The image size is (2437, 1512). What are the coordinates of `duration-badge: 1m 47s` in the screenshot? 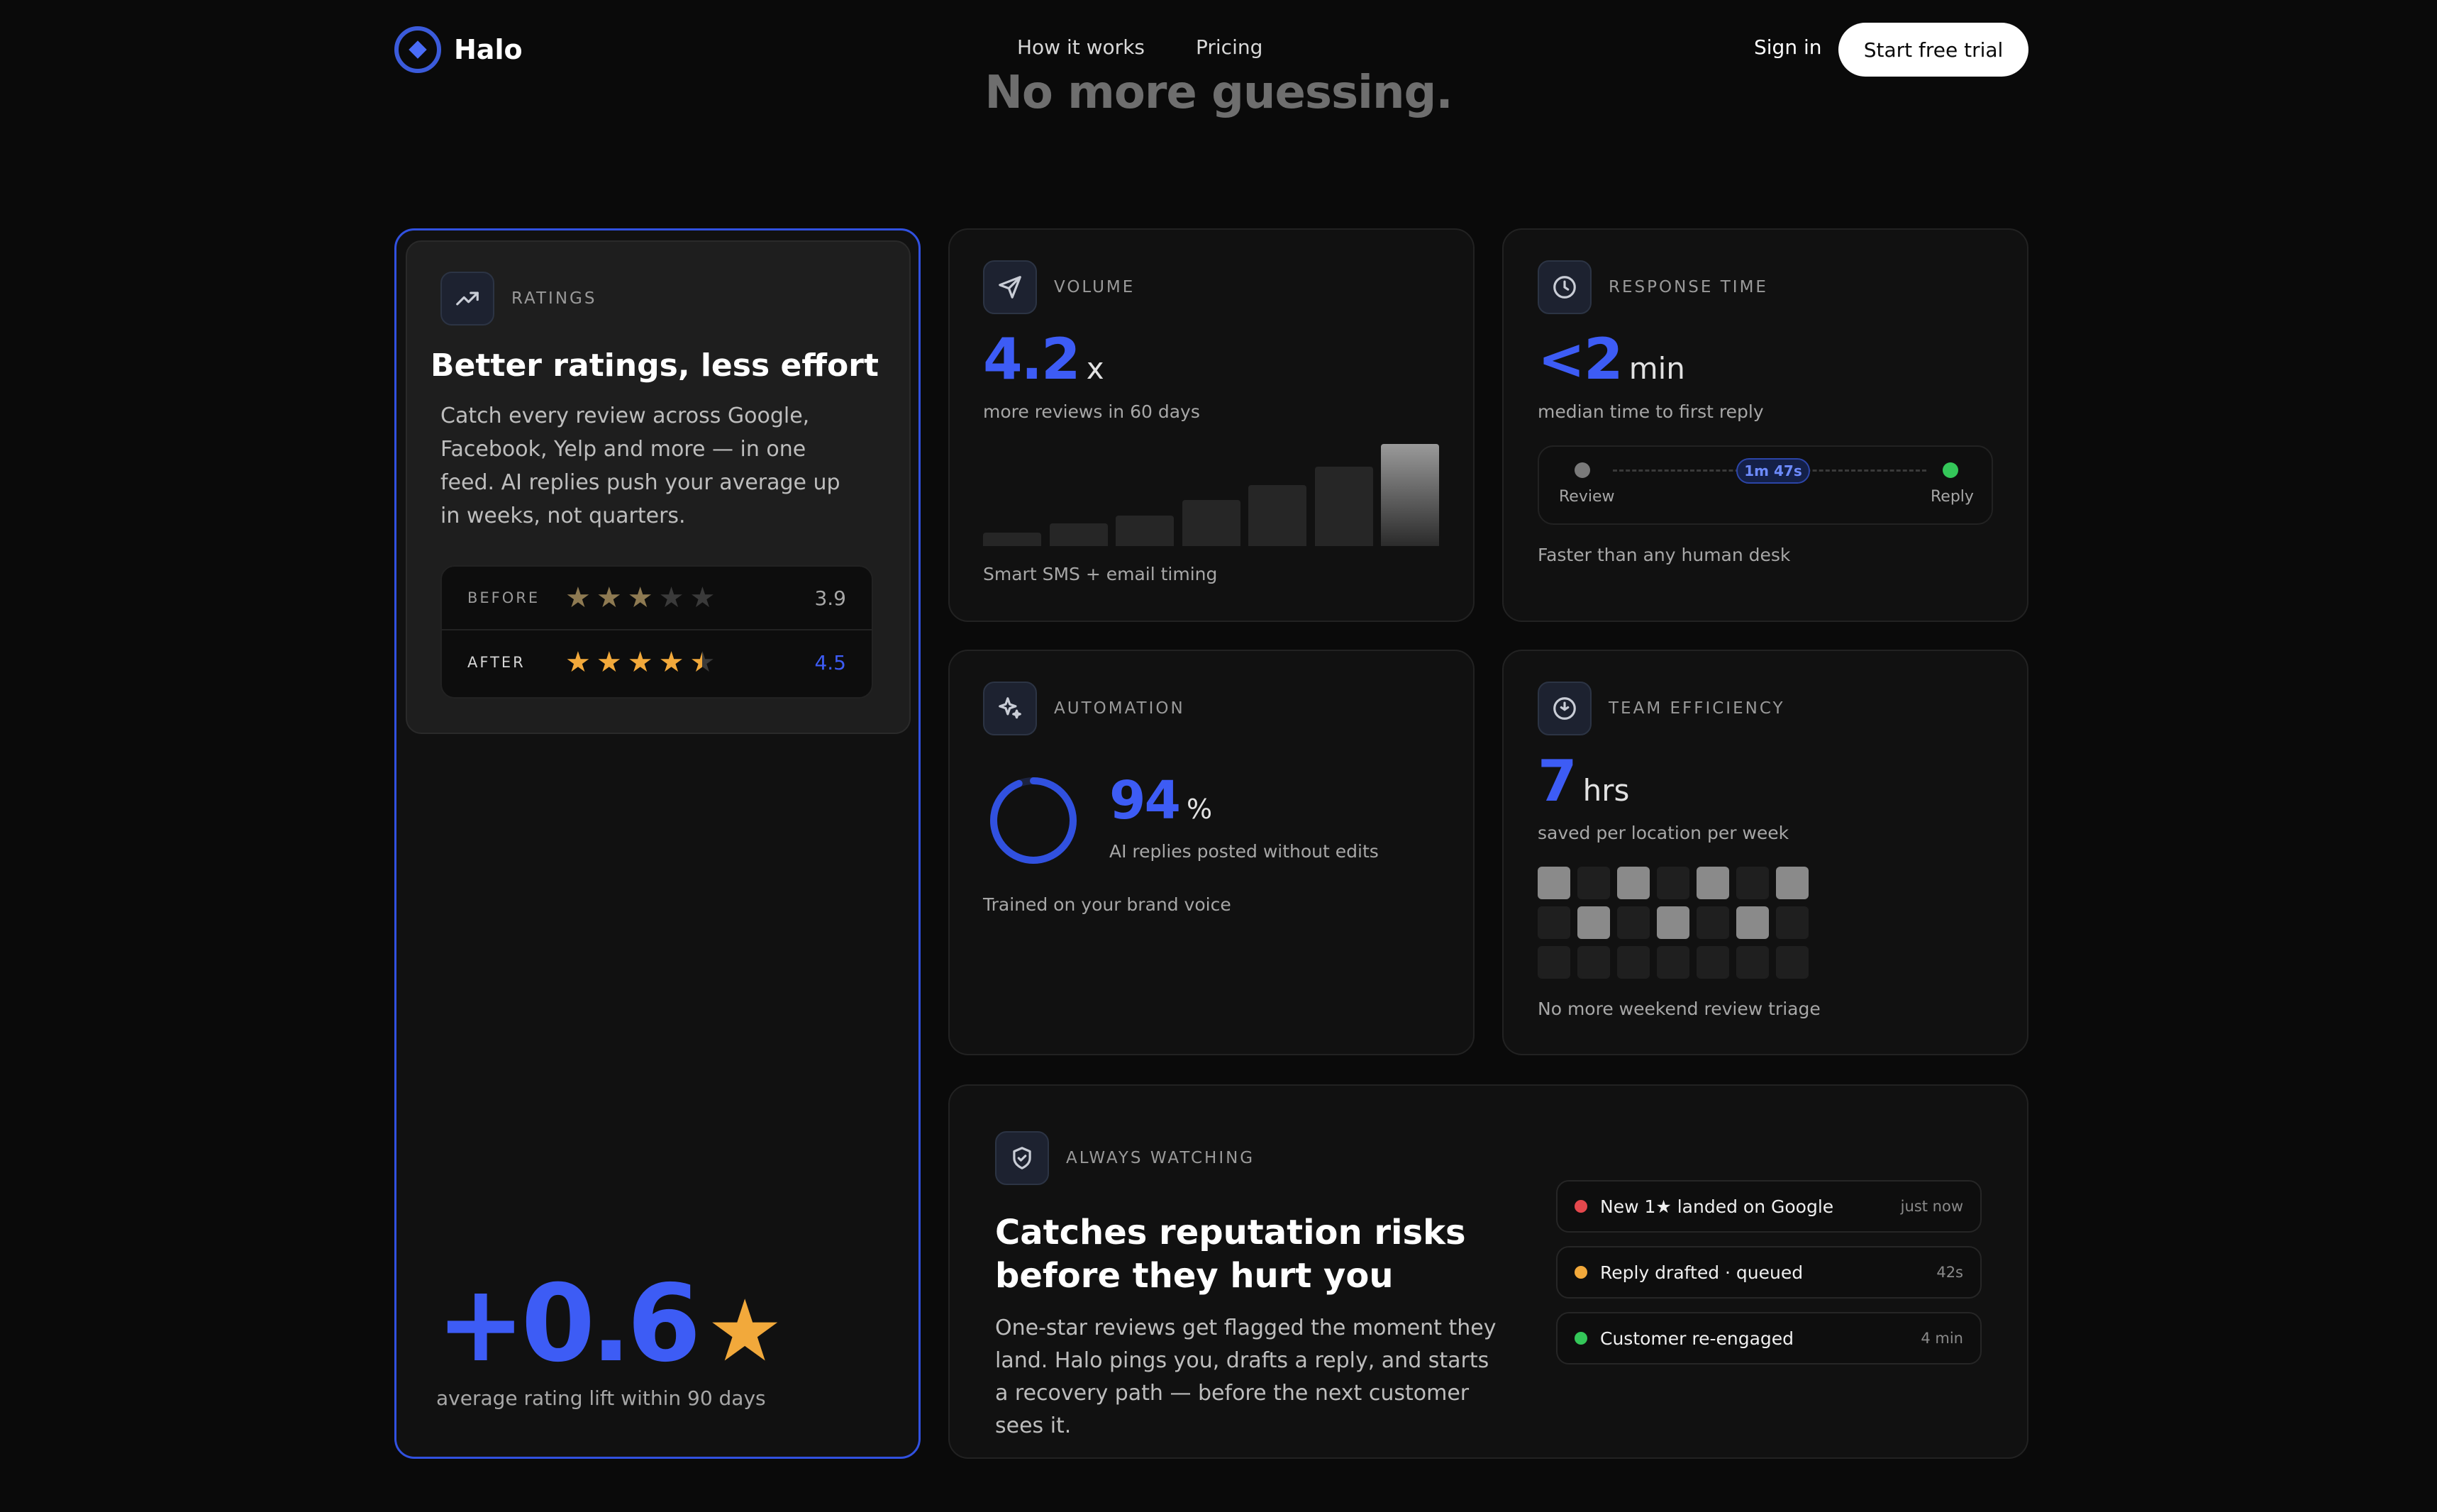 It's located at (1773, 471).